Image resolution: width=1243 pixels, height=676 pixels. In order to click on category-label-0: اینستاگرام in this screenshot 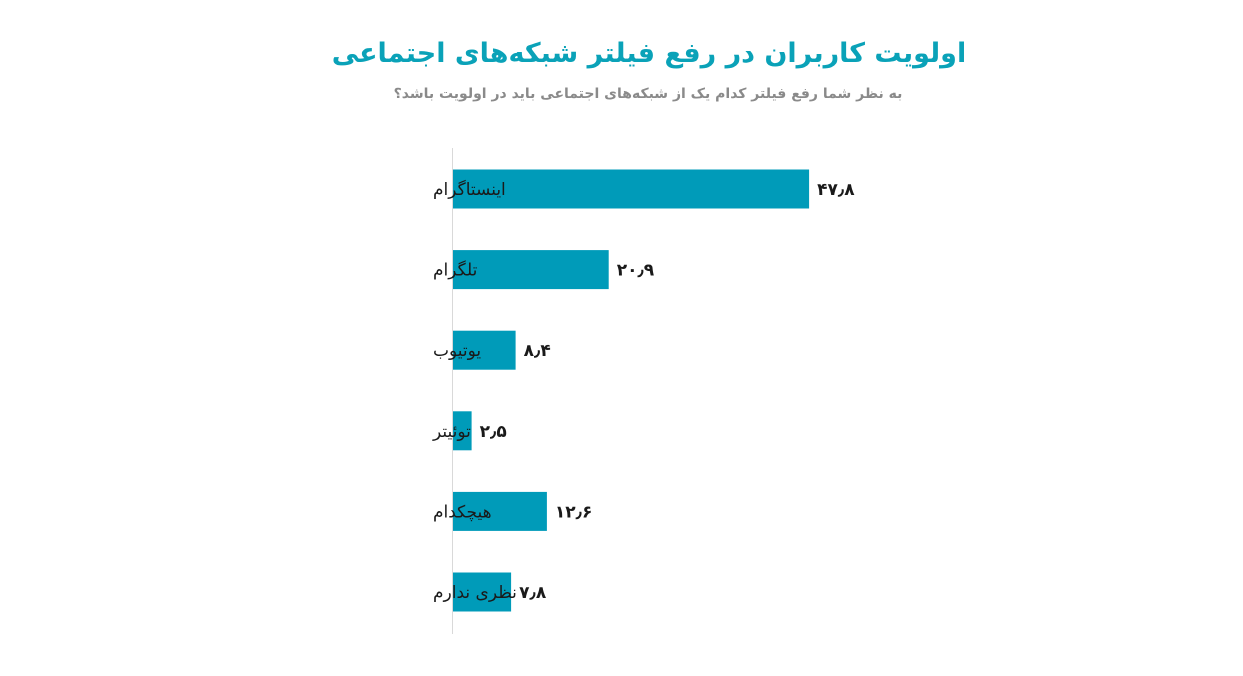, I will do `click(469, 189)`.